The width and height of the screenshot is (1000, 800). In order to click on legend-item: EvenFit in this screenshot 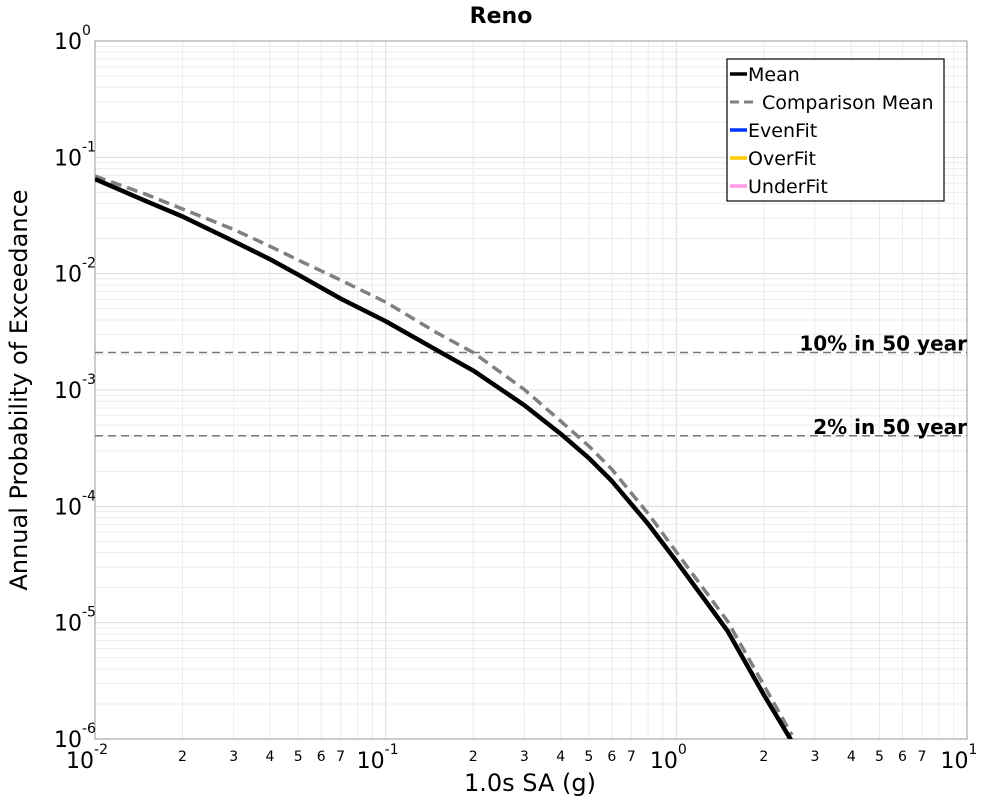, I will do `click(773, 131)`.